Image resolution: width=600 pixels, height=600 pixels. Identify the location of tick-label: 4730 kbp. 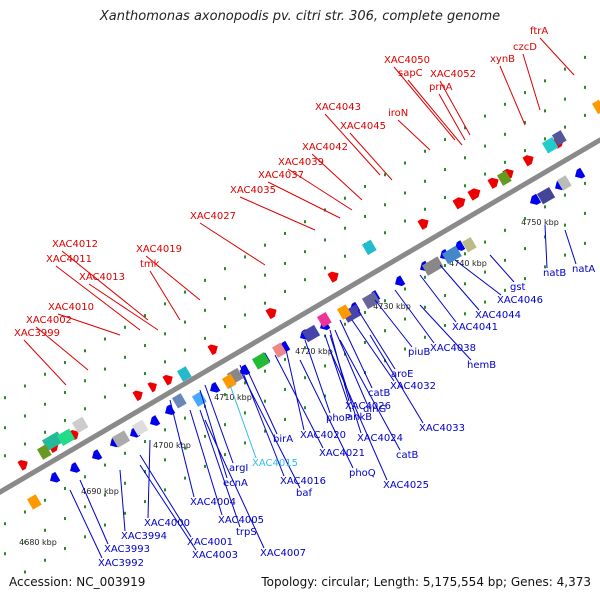
(392, 306).